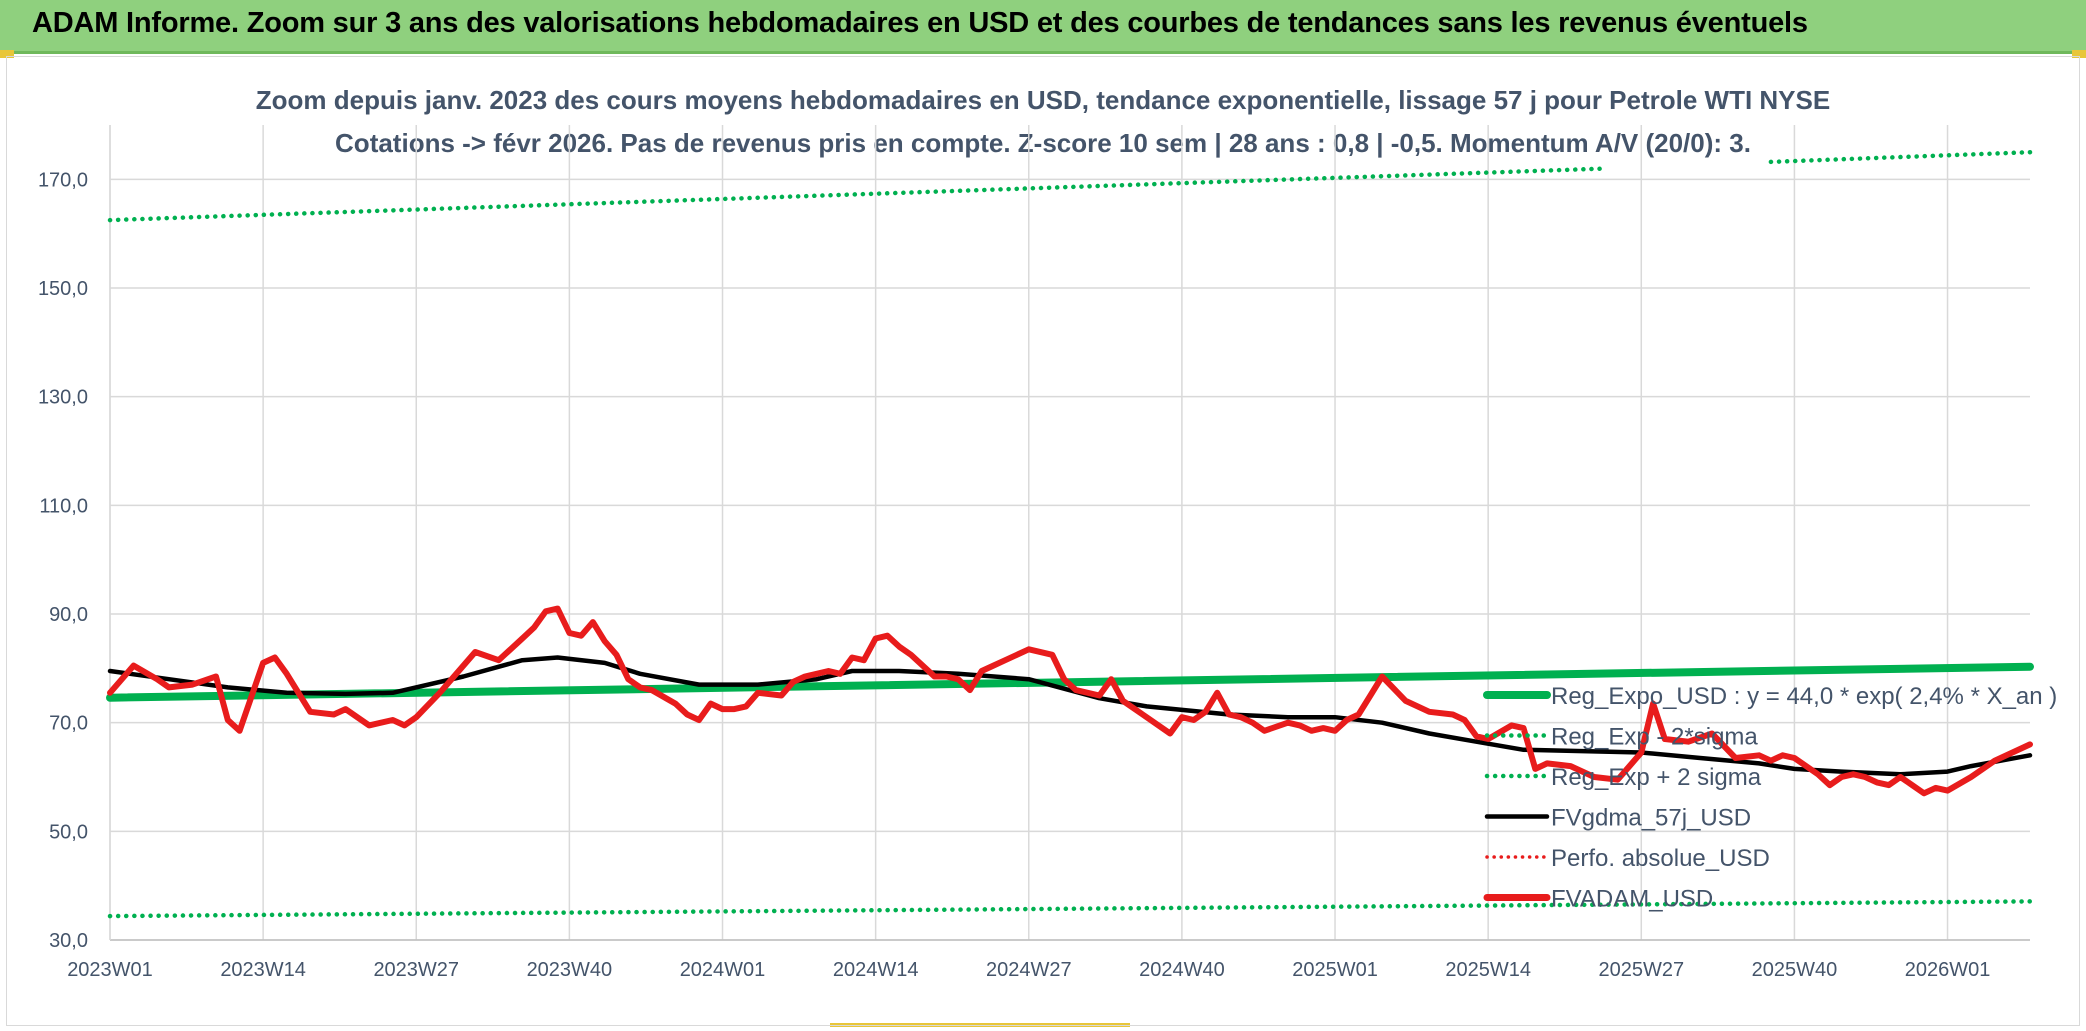 This screenshot has height=1031, width=2086. Describe the element at coordinates (68, 941) in the screenshot. I see `y-tick-label: 30,0` at that location.